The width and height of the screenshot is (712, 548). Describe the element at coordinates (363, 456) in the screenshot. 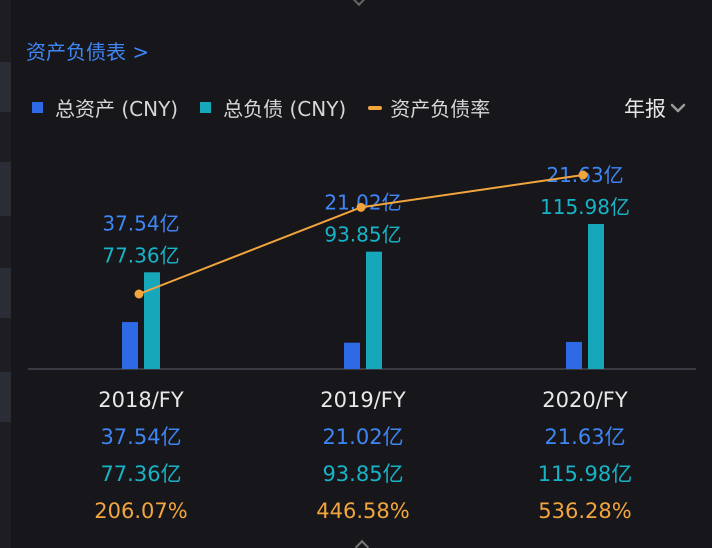

I see `summary-column-2019: 2019/FY 21.02亿 93.85亿 446.58%` at that location.